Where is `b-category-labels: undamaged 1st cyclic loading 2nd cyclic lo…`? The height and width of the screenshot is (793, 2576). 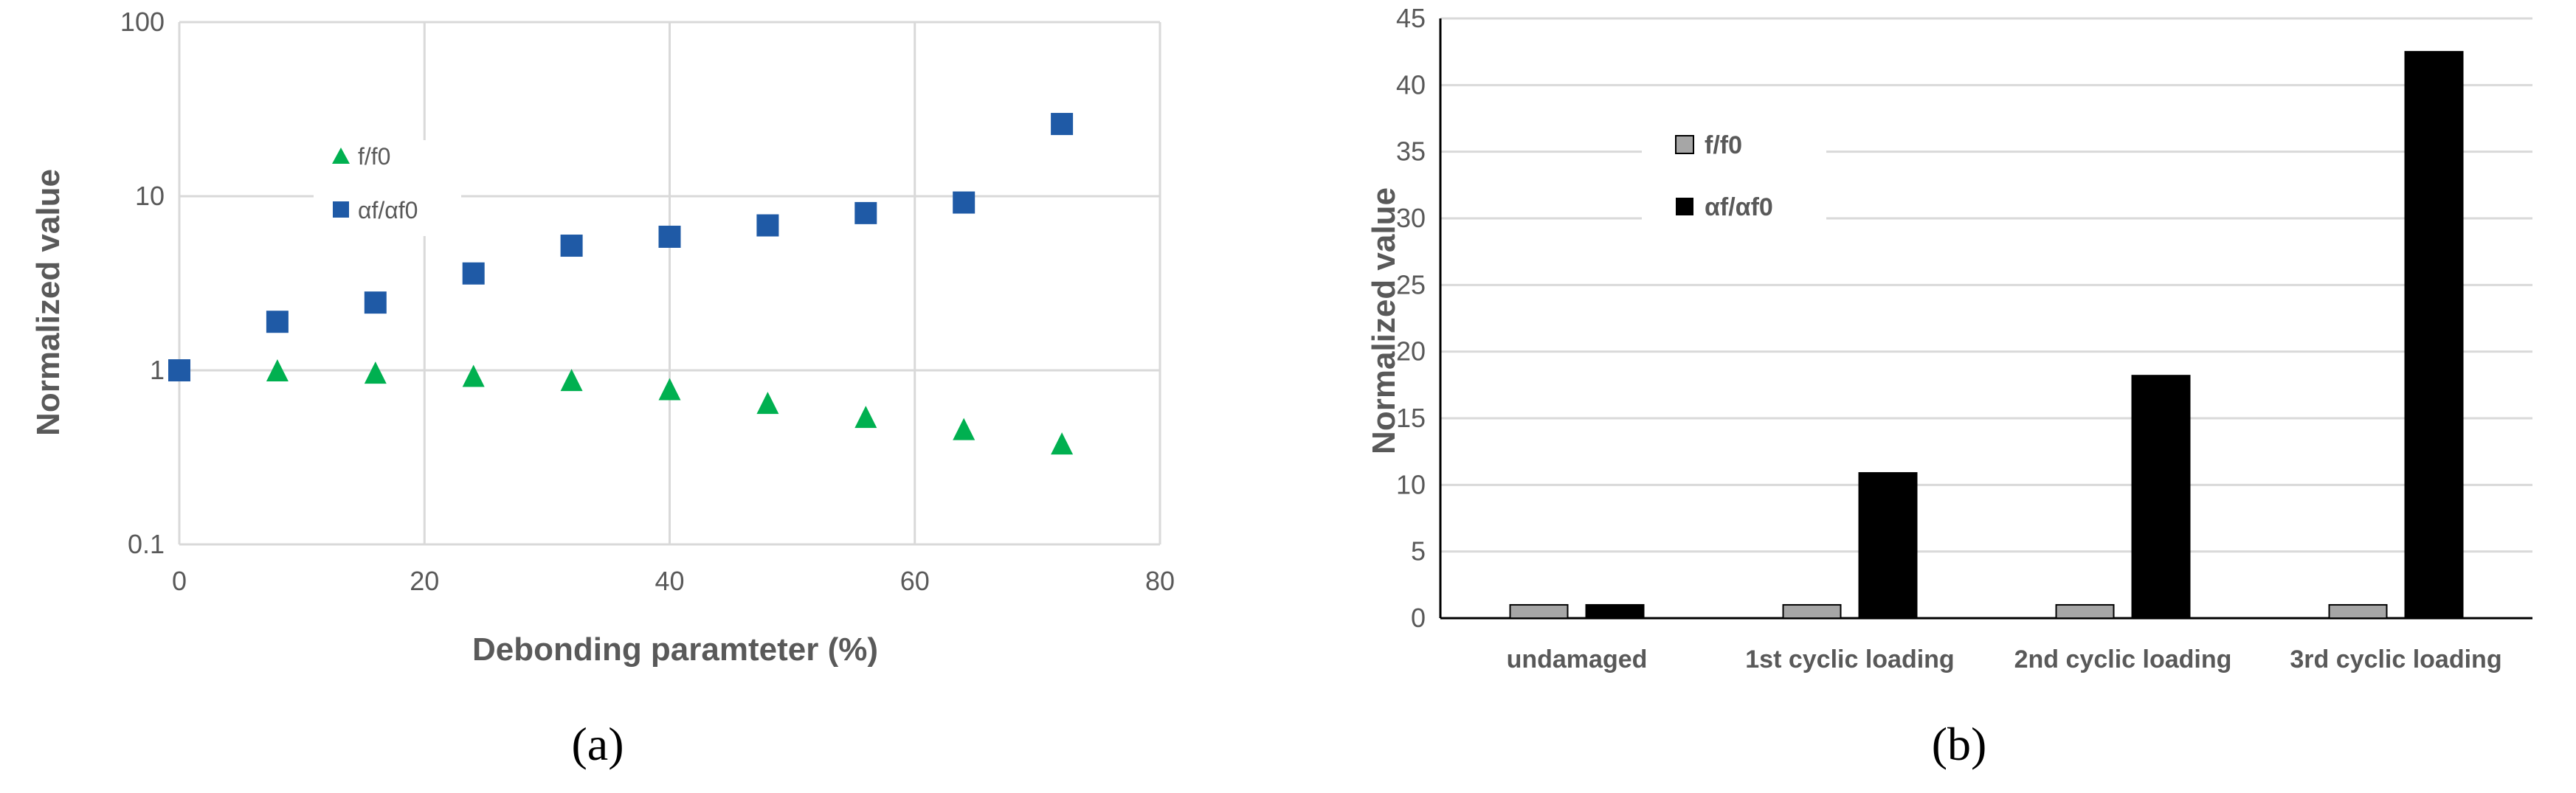 b-category-labels: undamaged 1st cyclic loading 2nd cyclic lo… is located at coordinates (2004, 659).